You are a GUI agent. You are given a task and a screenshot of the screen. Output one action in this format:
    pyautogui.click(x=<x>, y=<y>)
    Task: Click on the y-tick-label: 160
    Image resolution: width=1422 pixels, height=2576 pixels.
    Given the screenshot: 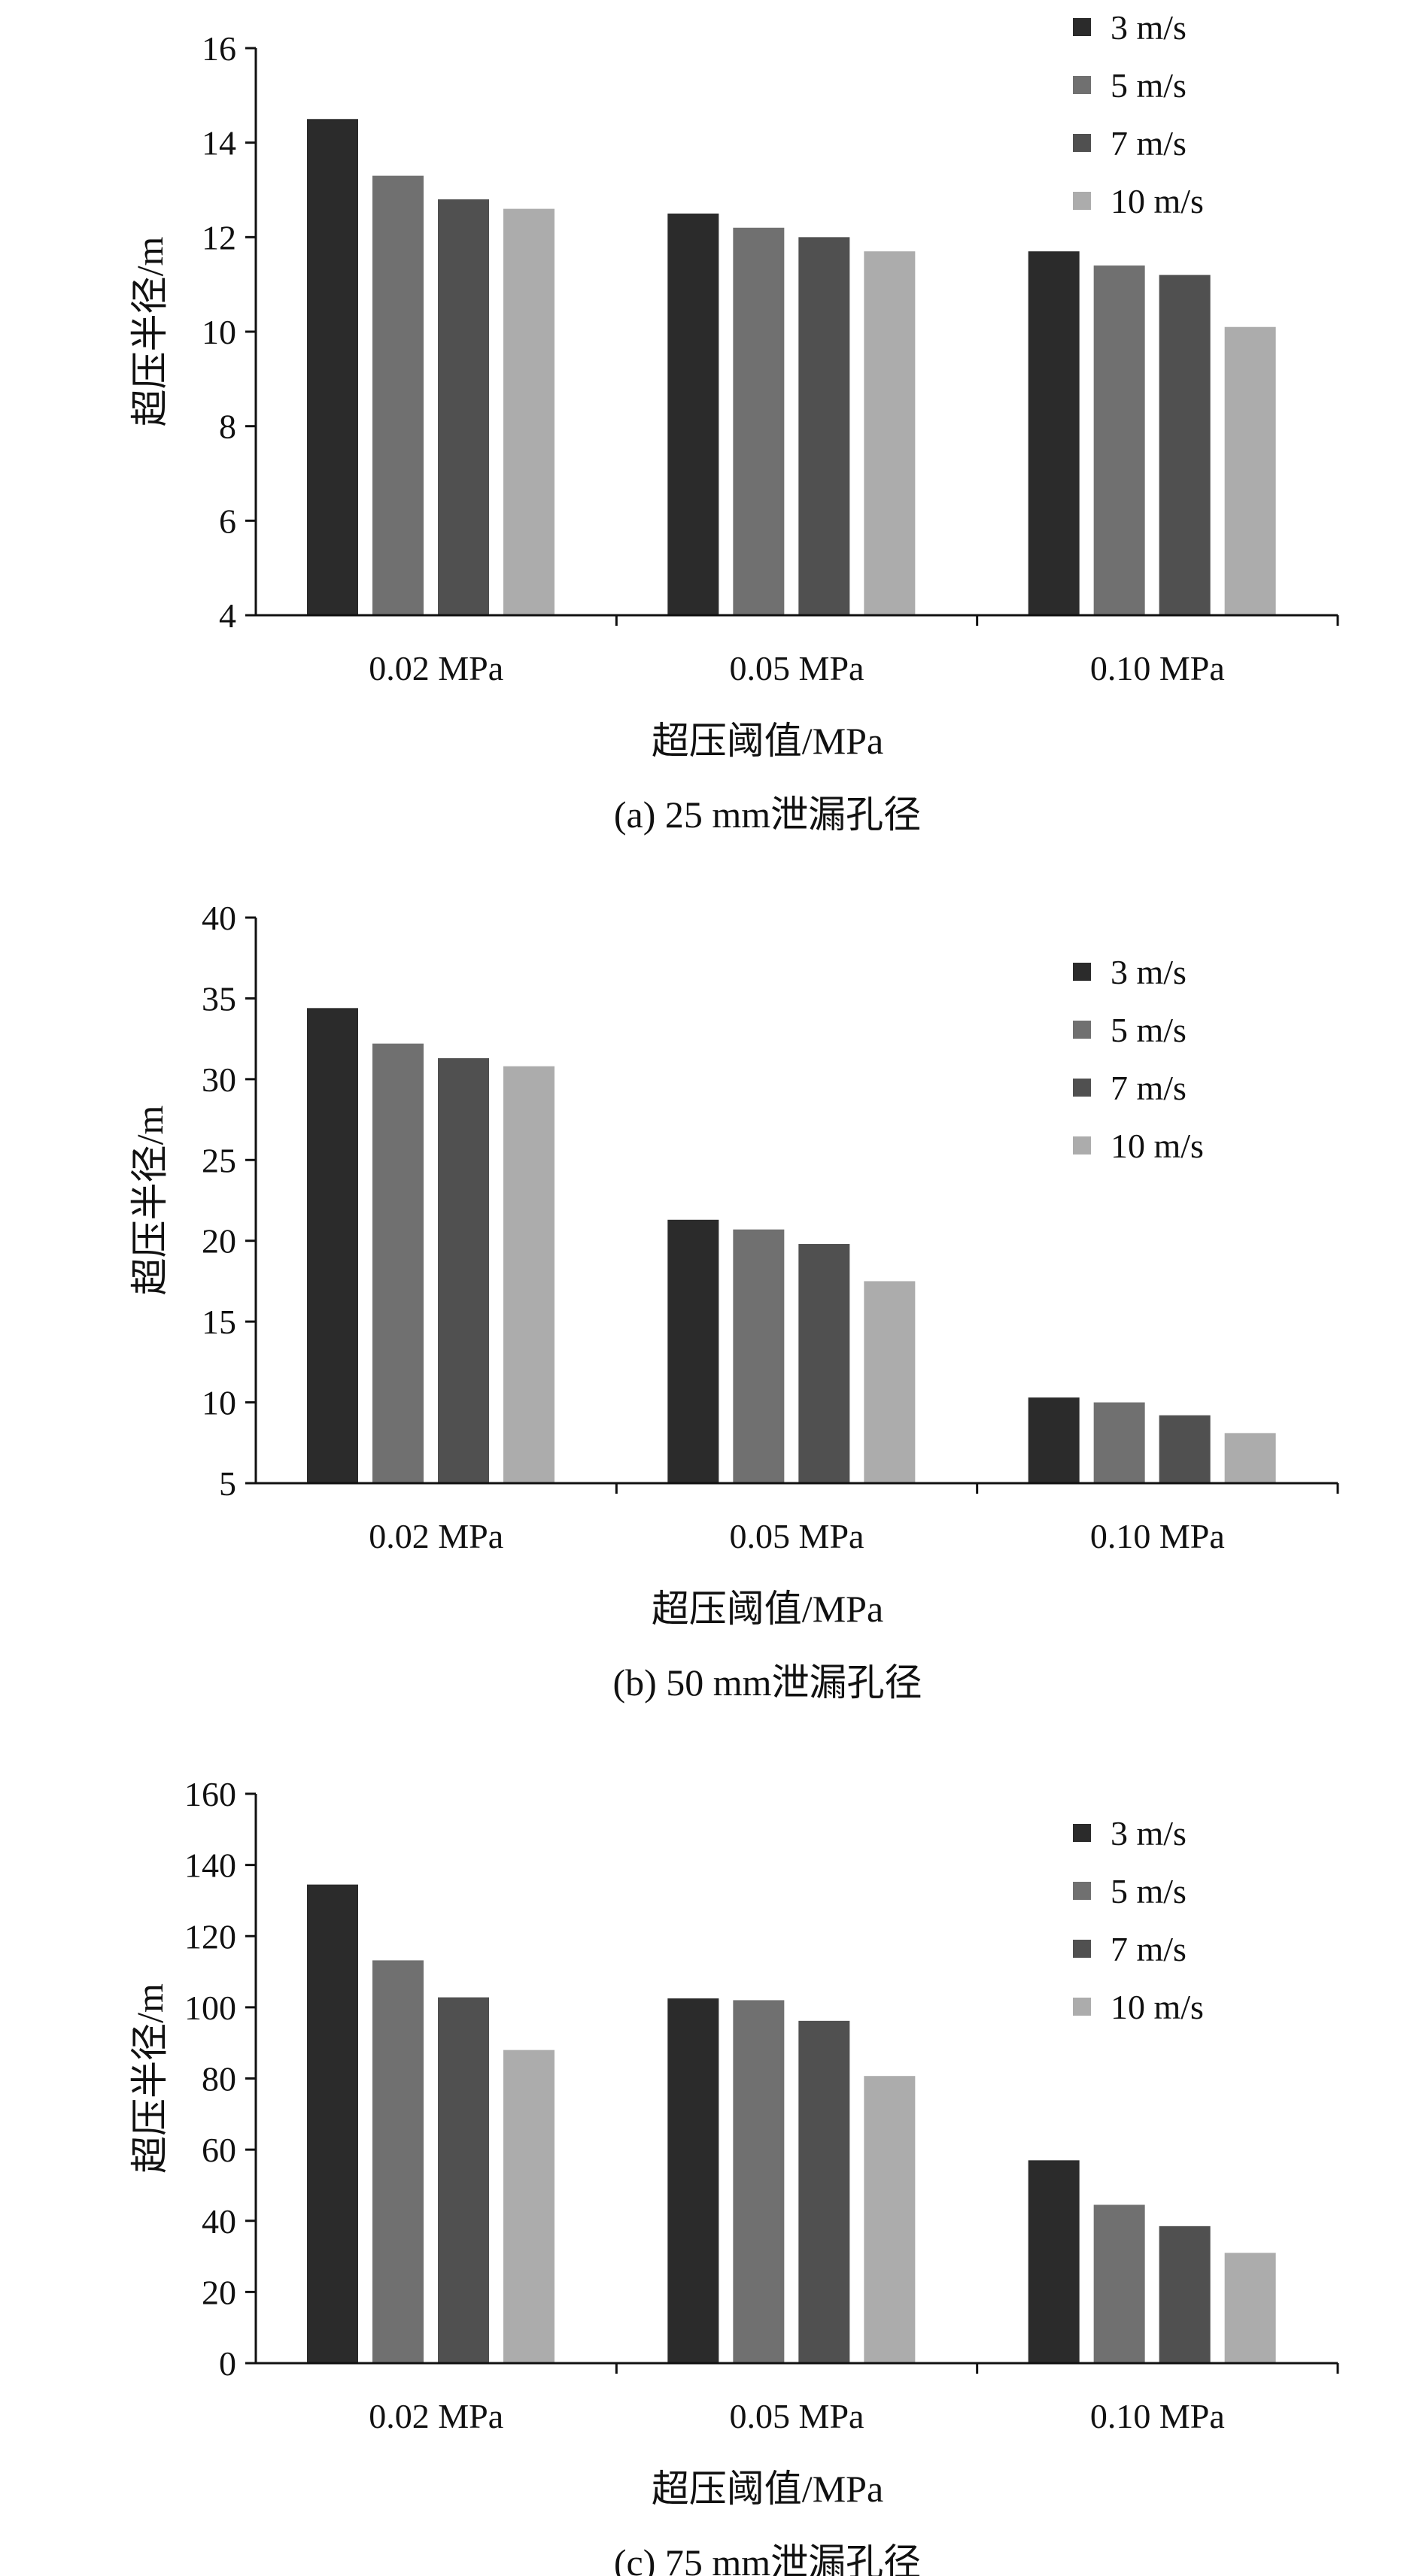 What is the action you would take?
    pyautogui.click(x=210, y=1794)
    